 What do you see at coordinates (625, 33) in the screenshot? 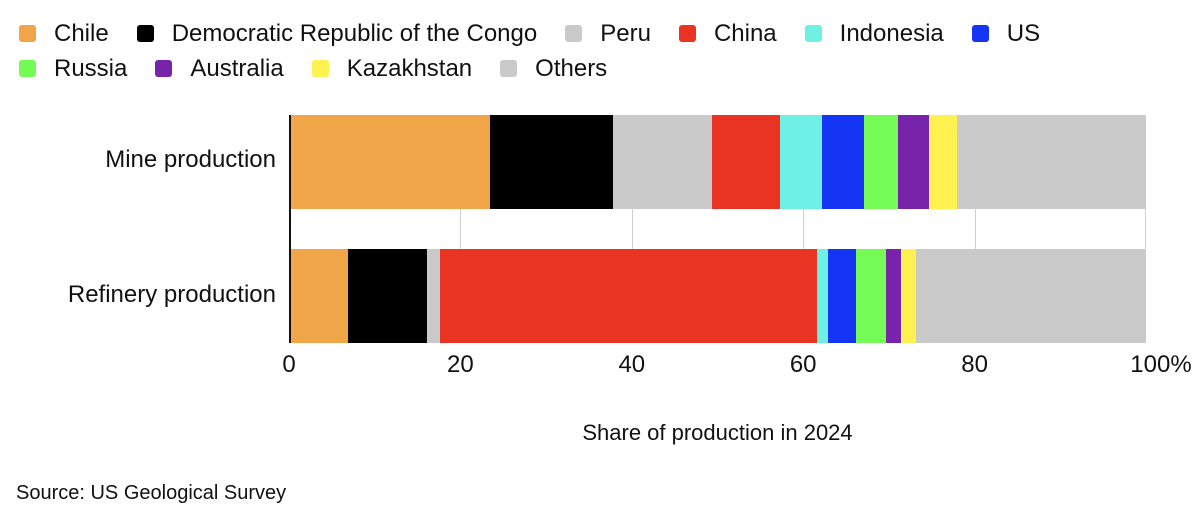
I see `legend-label: Peru` at bounding box center [625, 33].